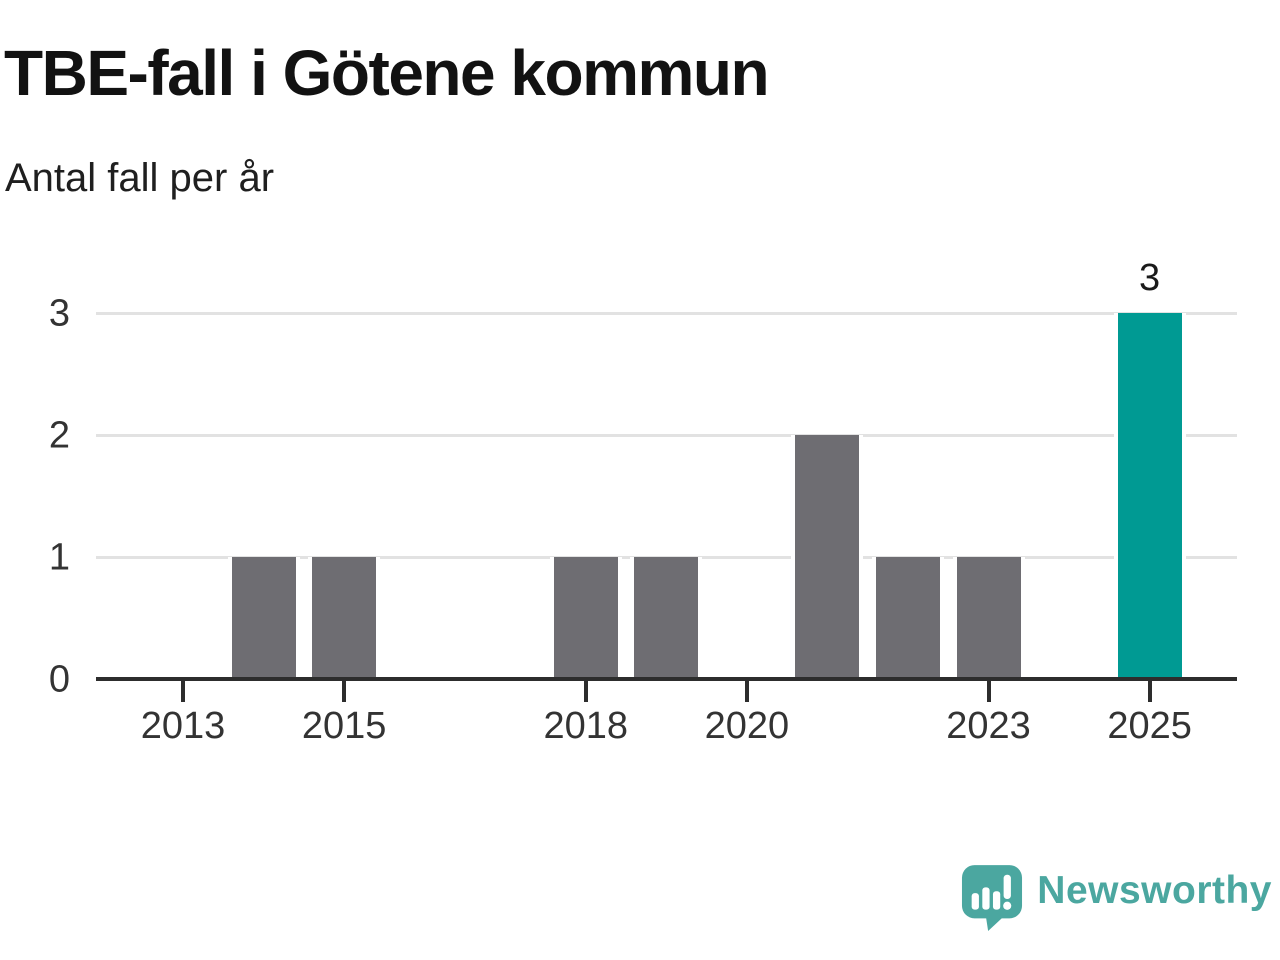 Image resolution: width=1280 pixels, height=960 pixels. I want to click on bar-2019, so click(666, 617).